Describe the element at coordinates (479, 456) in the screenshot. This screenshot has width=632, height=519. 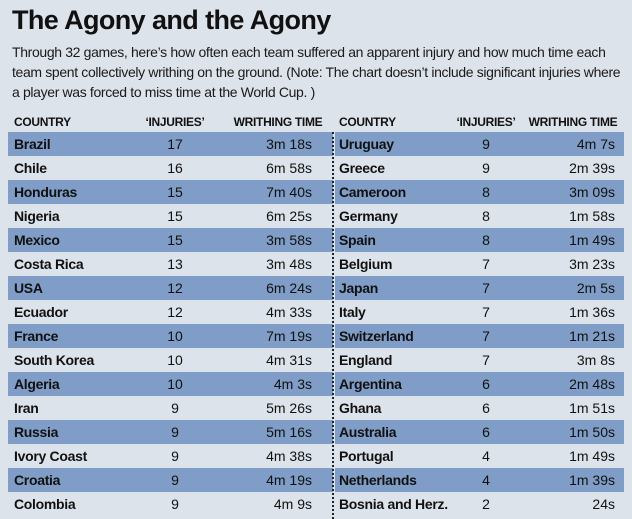
I see `table-row: Portugal 4 1m 49s` at that location.